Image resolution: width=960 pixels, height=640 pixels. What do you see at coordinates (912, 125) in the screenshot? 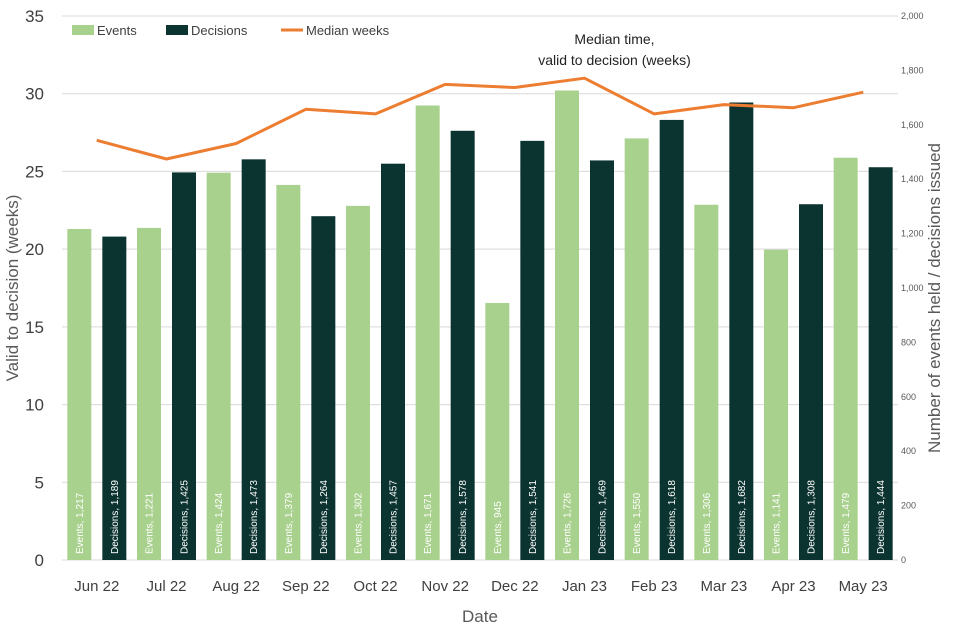
I see `y-right-tick-label: 1,600` at bounding box center [912, 125].